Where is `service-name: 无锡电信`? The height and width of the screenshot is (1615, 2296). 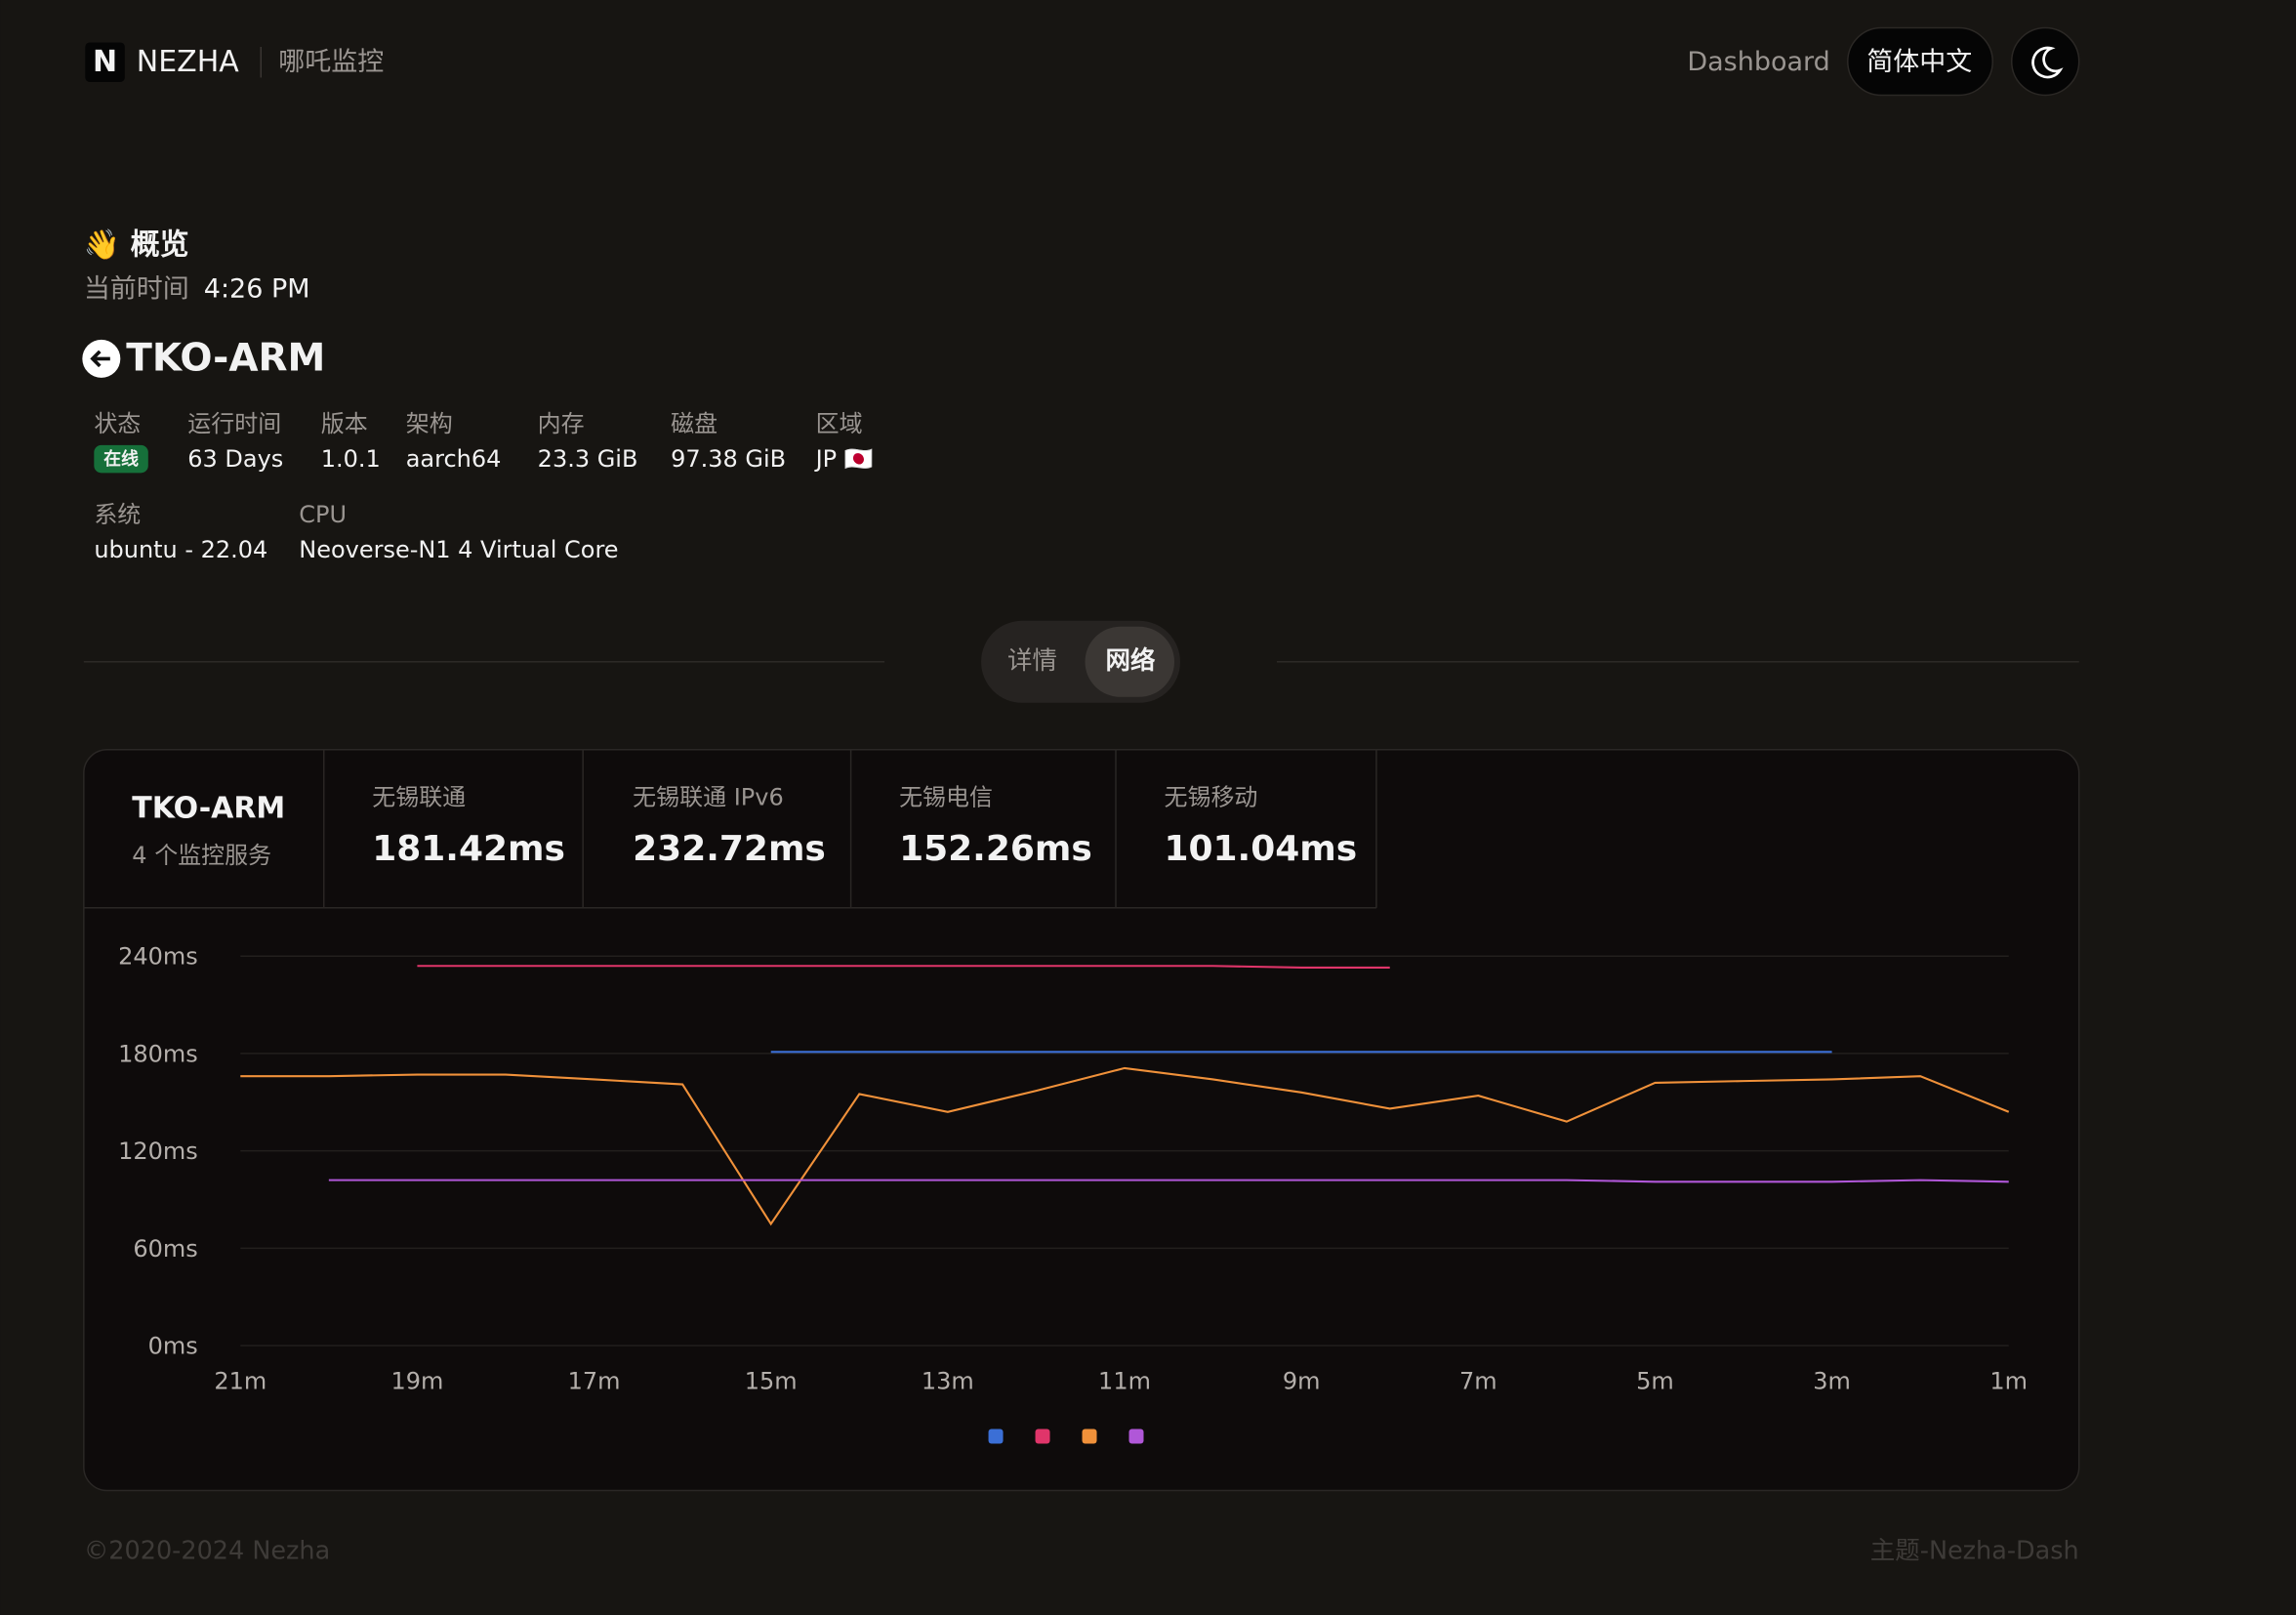 service-name: 无锡电信 is located at coordinates (946, 797).